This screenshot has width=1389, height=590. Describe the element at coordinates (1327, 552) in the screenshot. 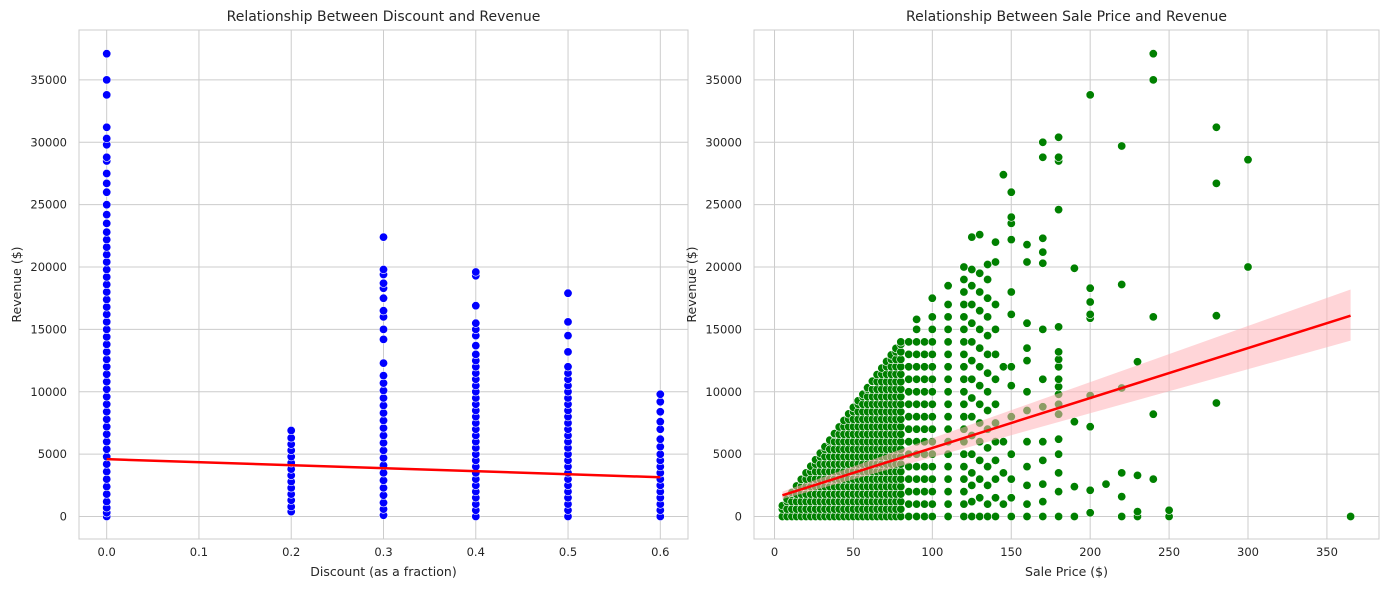

I see `x-tick-label: 350` at that location.